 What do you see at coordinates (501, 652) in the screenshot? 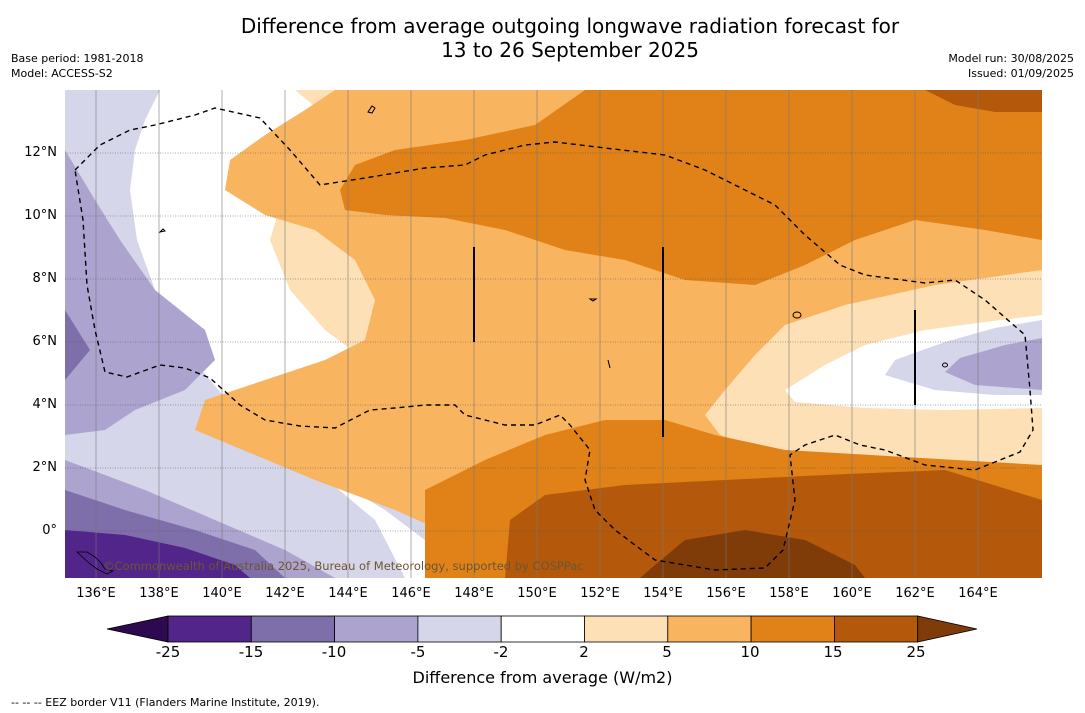
I see `cbar-tick-minus2: -2` at bounding box center [501, 652].